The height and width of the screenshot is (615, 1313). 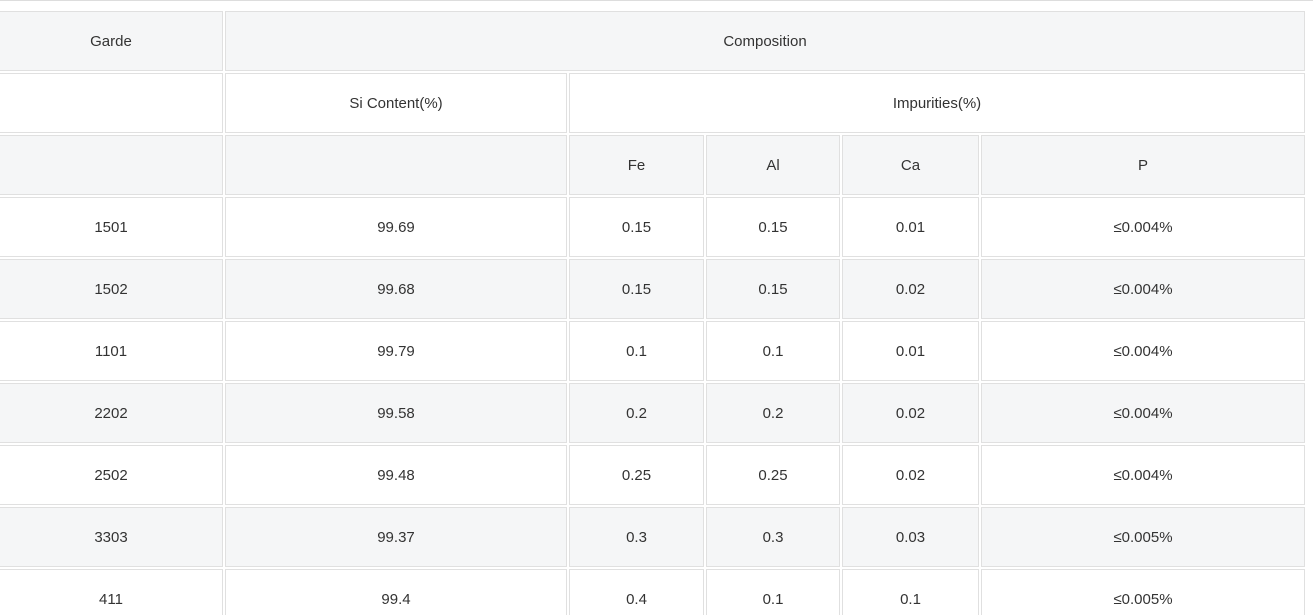 What do you see at coordinates (773, 165) in the screenshot?
I see `header-cell: Al` at bounding box center [773, 165].